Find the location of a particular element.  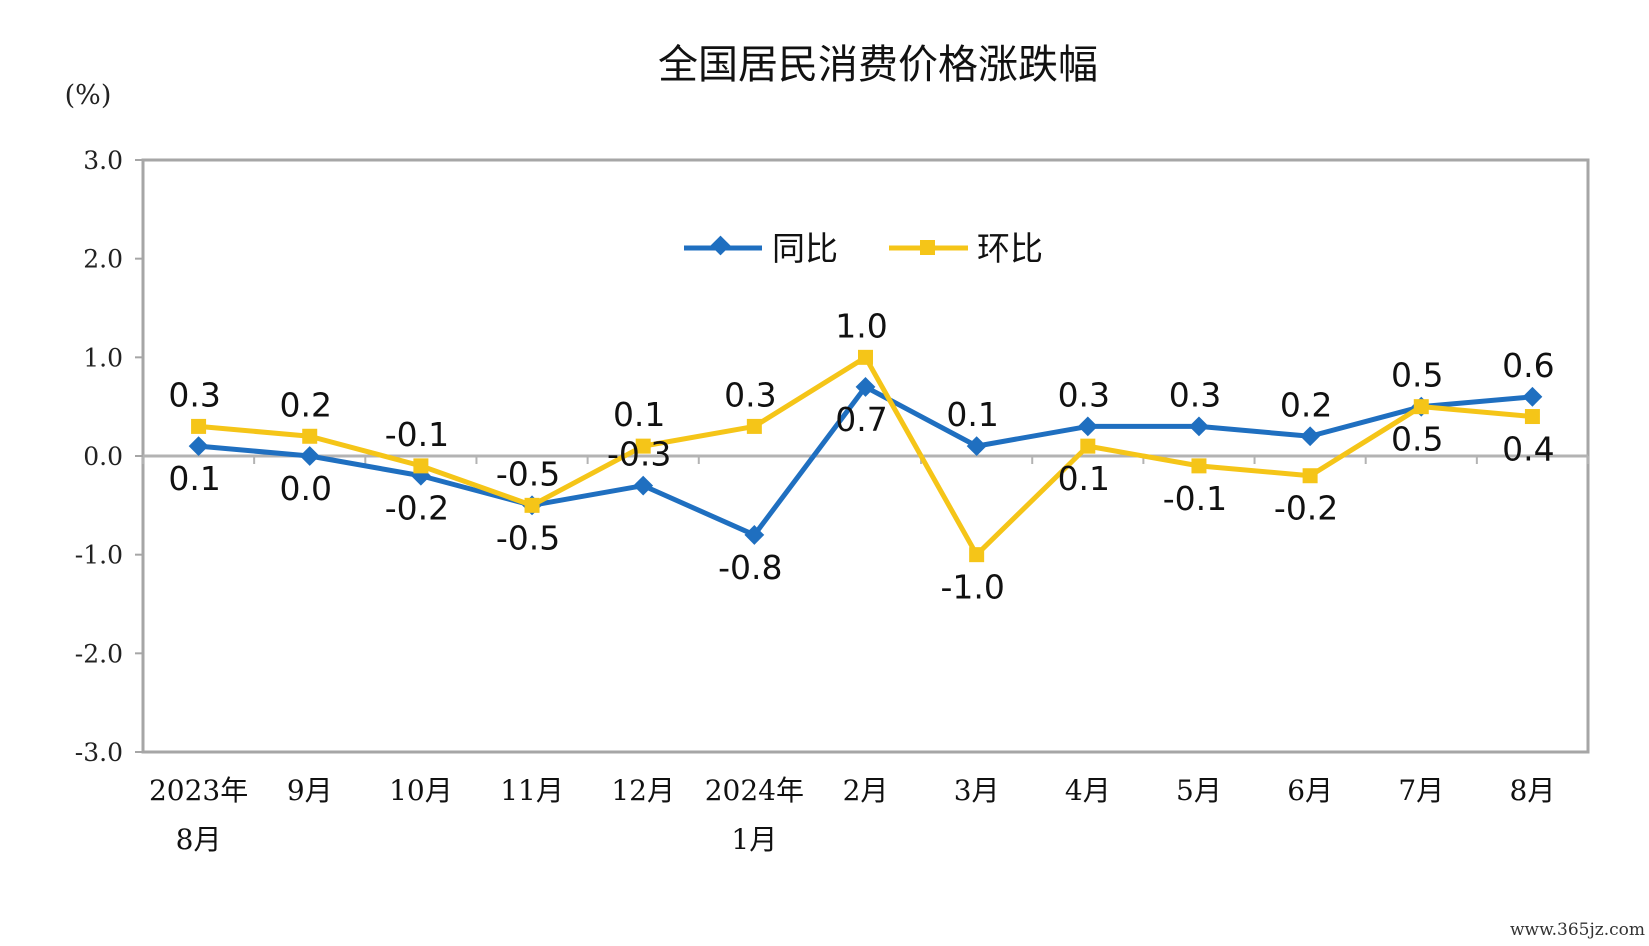

tongbi-data-label: -0.3 is located at coordinates (639, 454).